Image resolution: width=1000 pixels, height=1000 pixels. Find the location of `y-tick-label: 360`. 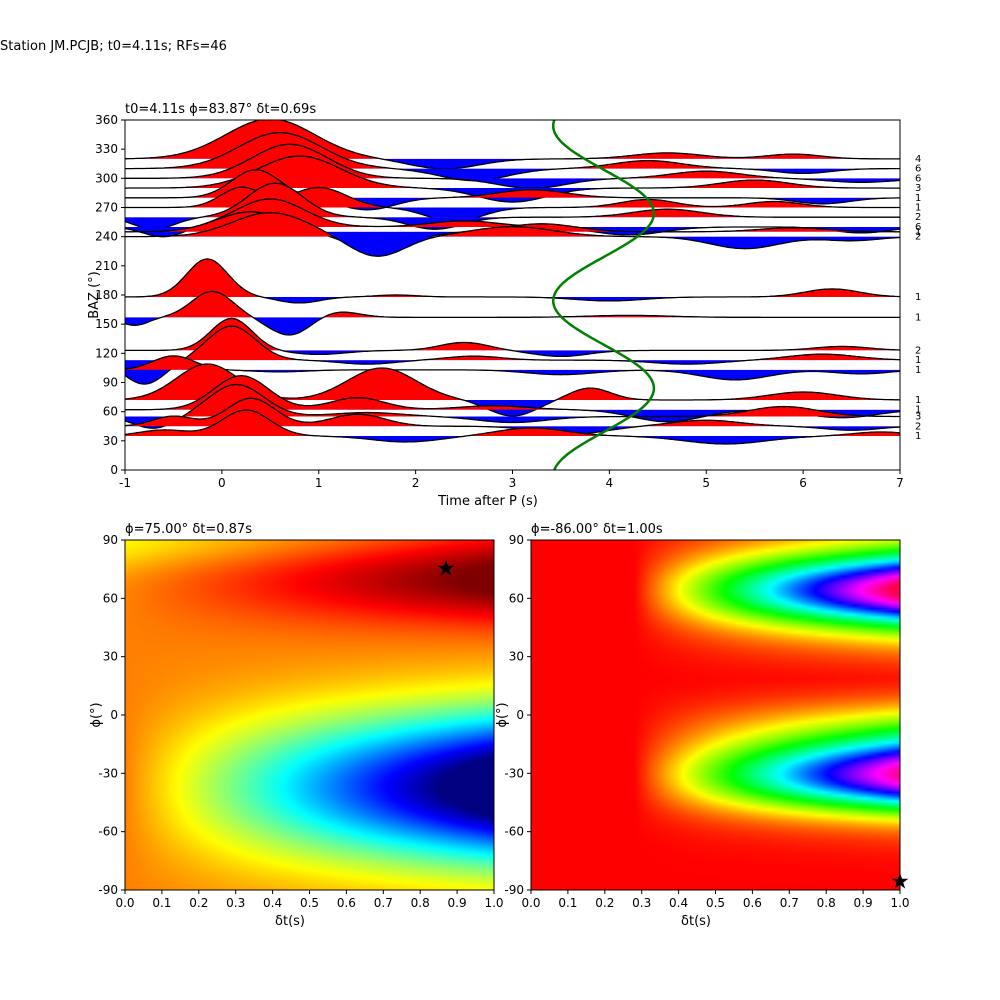

y-tick-label: 360 is located at coordinates (106, 120).